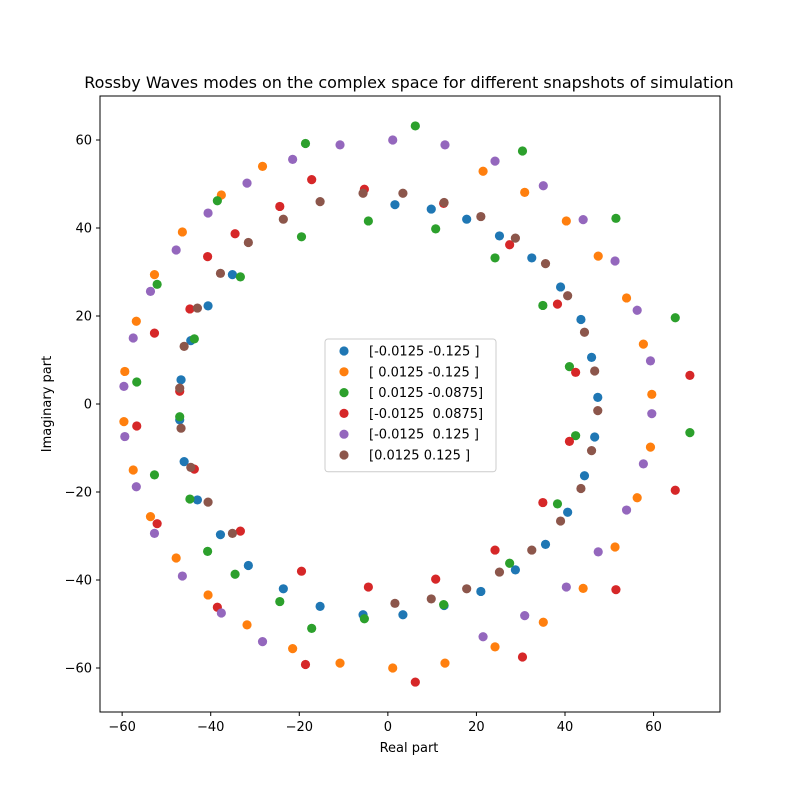 This screenshot has width=800, height=800. What do you see at coordinates (78, 669) in the screenshot?
I see `y-tick-label: −60` at bounding box center [78, 669].